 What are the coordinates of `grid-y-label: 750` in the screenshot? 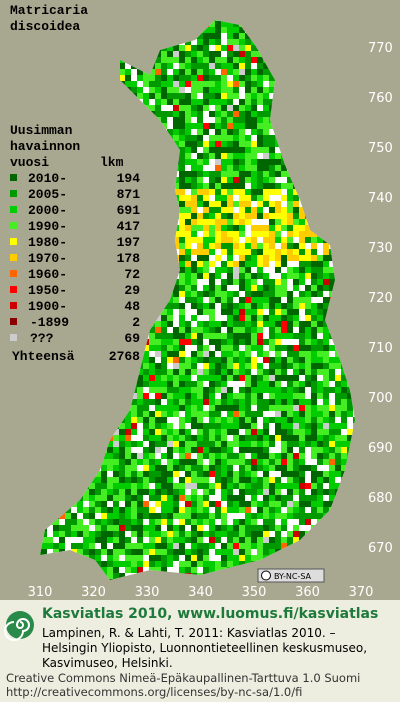 It's located at (380, 148).